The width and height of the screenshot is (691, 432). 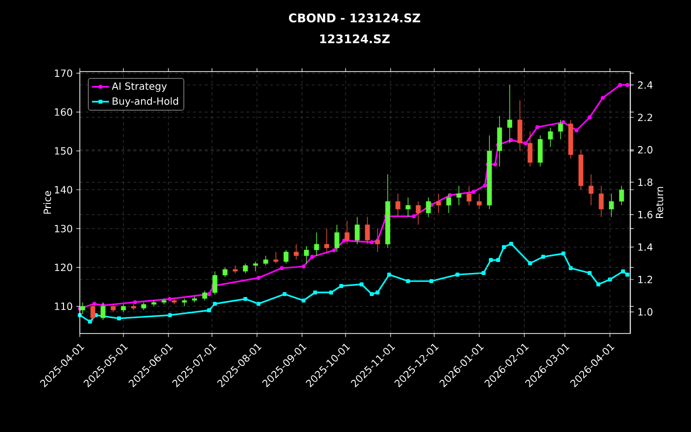 What do you see at coordinates (645, 118) in the screenshot?
I see `y2-tick-label: 2.2` at bounding box center [645, 118].